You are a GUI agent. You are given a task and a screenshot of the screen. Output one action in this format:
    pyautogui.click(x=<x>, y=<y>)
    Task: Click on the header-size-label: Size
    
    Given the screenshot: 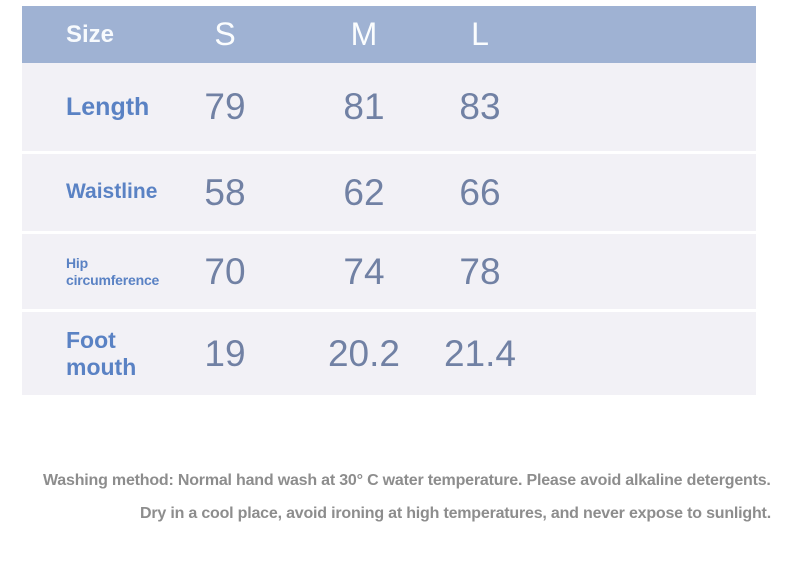 What is the action you would take?
    pyautogui.click(x=90, y=34)
    